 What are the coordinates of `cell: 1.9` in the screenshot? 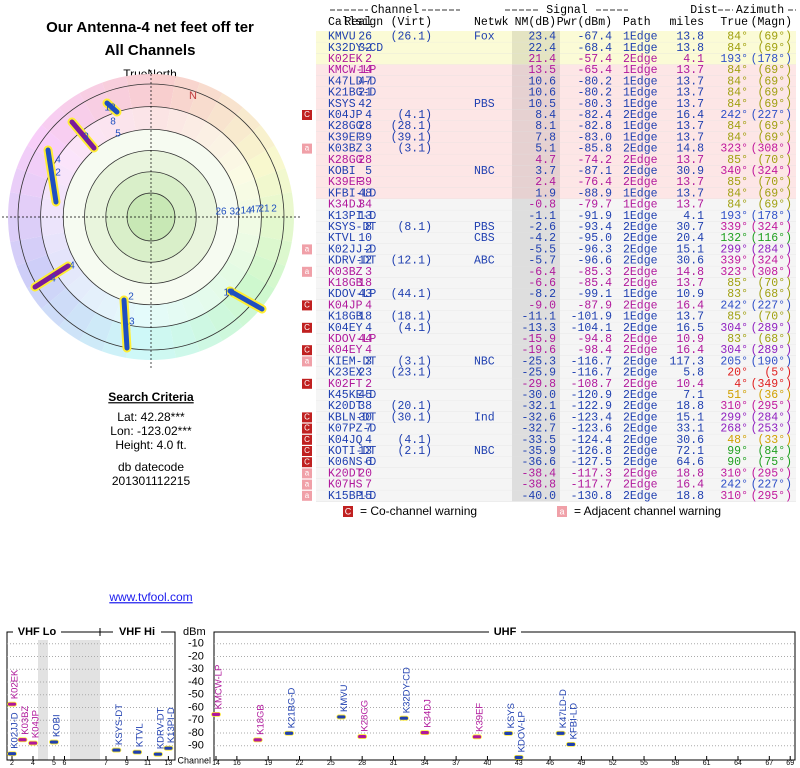 It's located at (545, 193).